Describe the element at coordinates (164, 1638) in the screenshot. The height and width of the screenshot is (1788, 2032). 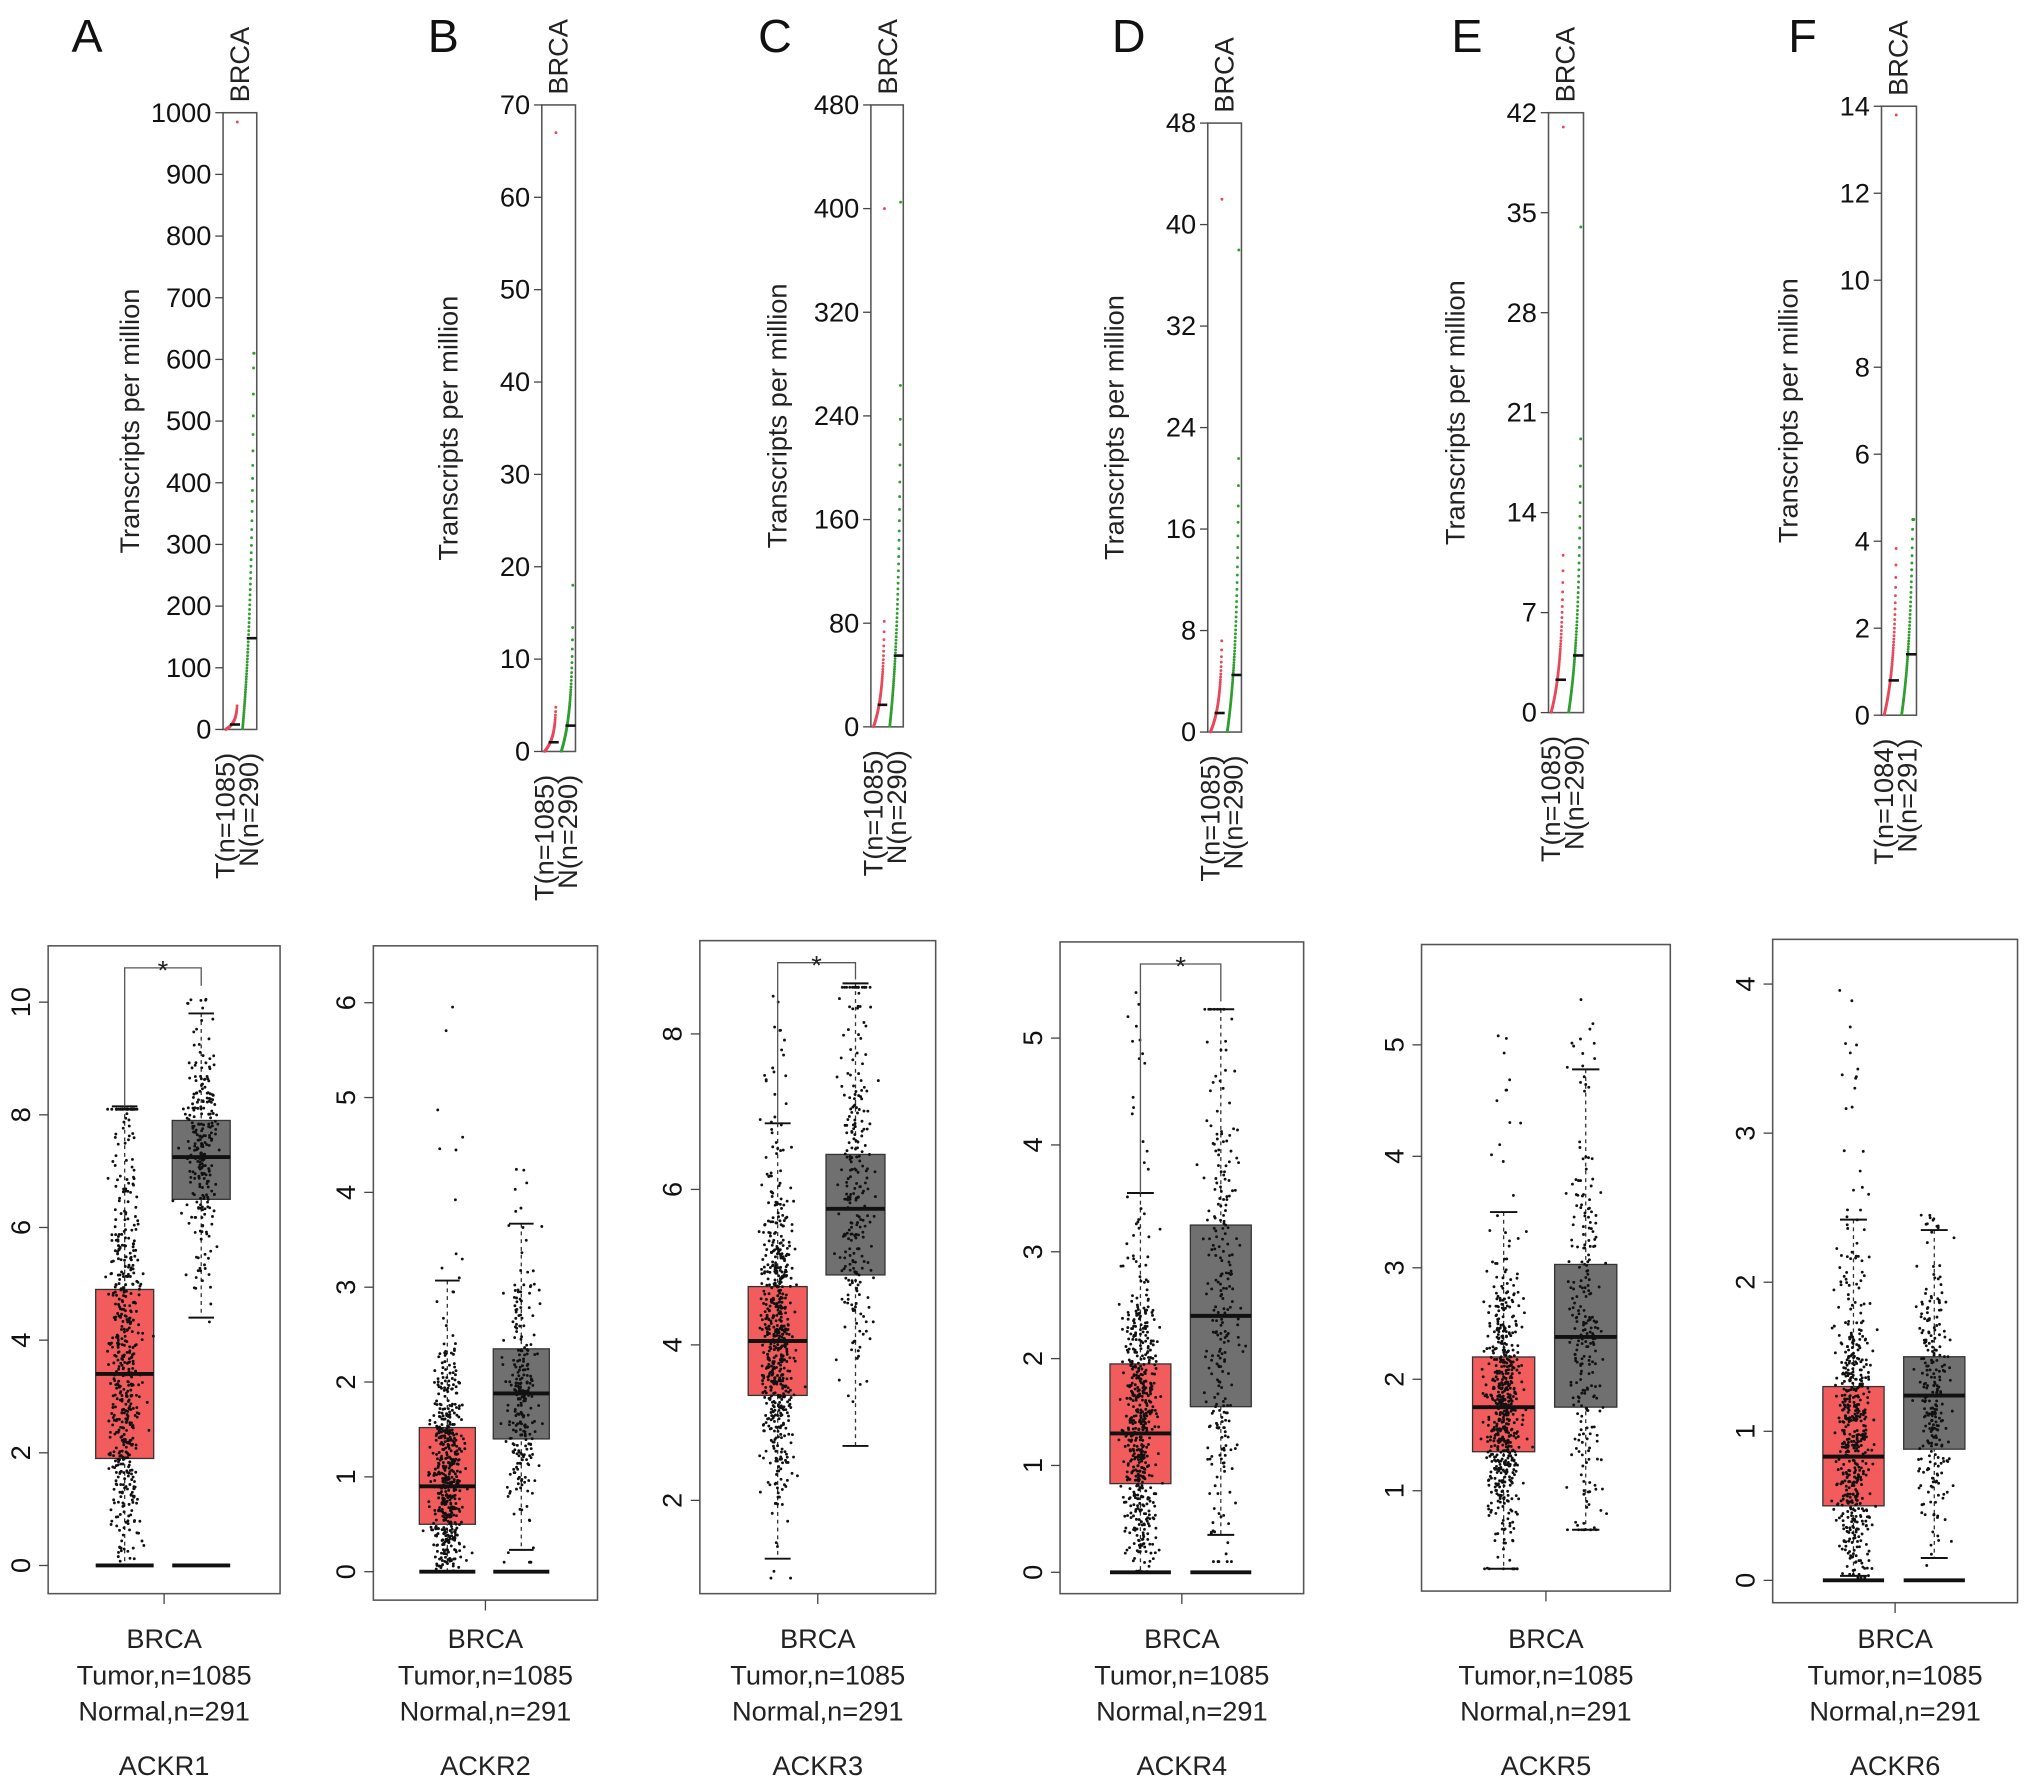
I see `x-category-label: BRCA` at that location.